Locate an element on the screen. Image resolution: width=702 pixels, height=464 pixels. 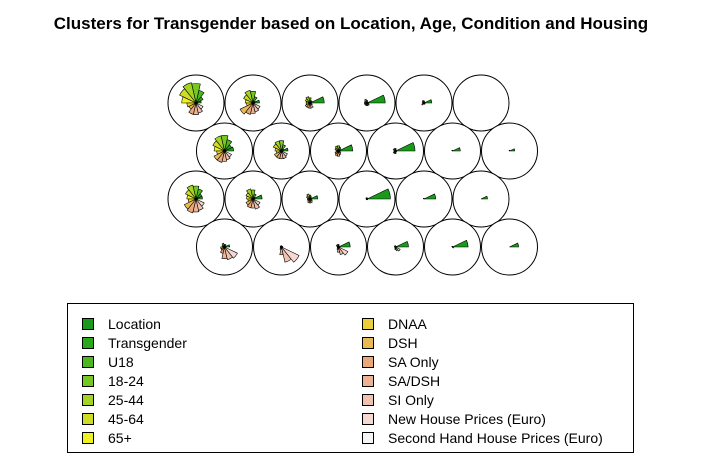
legend-label: New House Prices (Euro) is located at coordinates (467, 418).